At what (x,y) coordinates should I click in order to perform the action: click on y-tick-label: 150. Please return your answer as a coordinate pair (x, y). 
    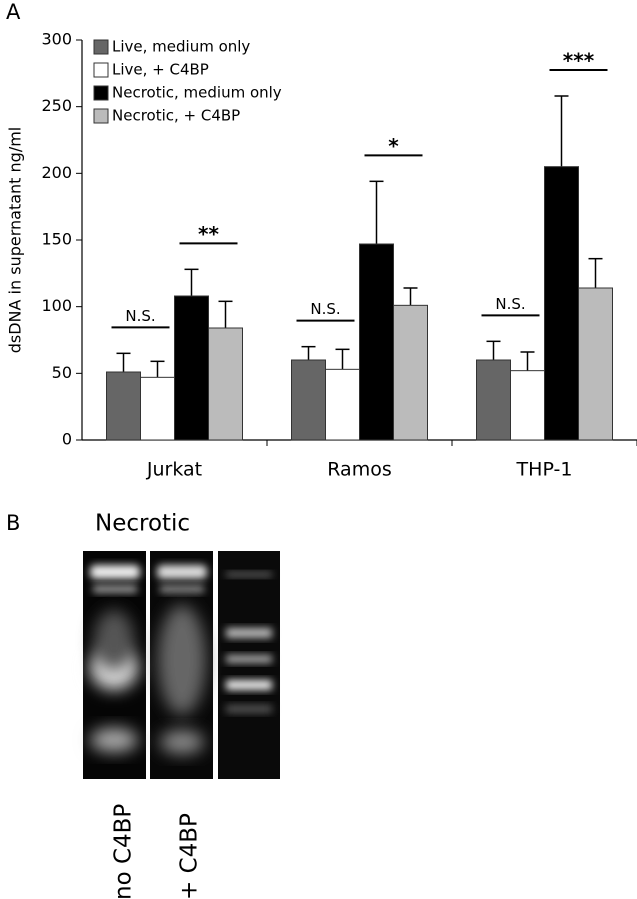
    Looking at the image, I should click on (56, 239).